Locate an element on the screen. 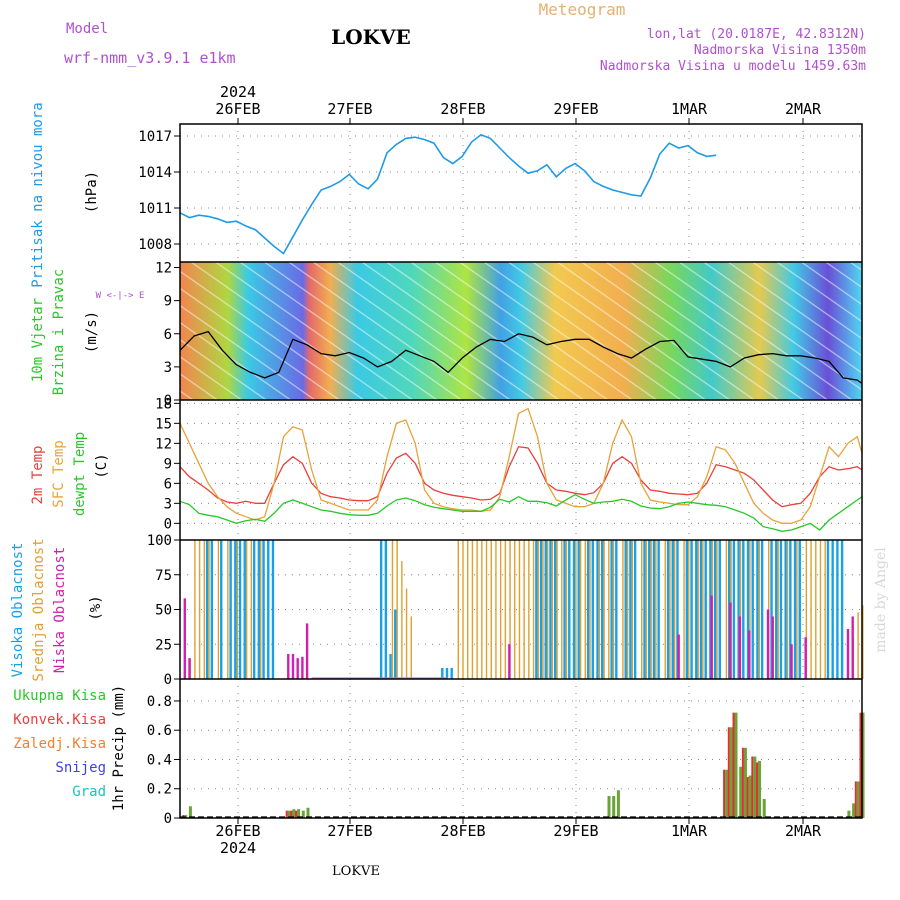 The image size is (900, 900). temp-ytick-label: 12 is located at coordinates (163, 444).